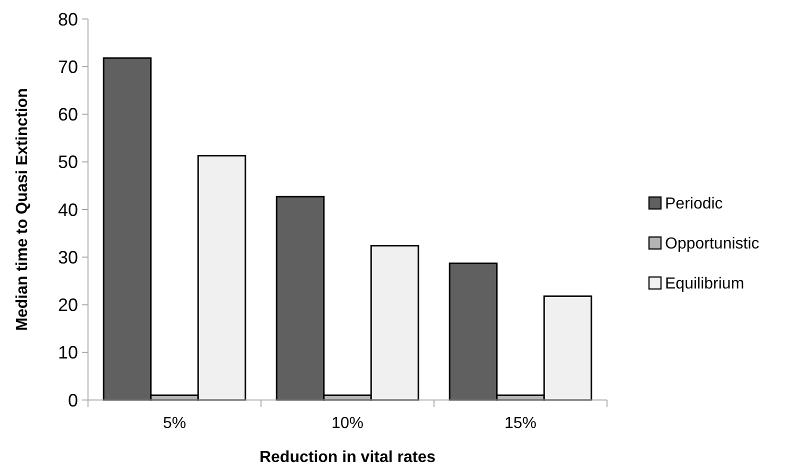 This screenshot has height=475, width=810. I want to click on y-tick-label: 70, so click(68, 66).